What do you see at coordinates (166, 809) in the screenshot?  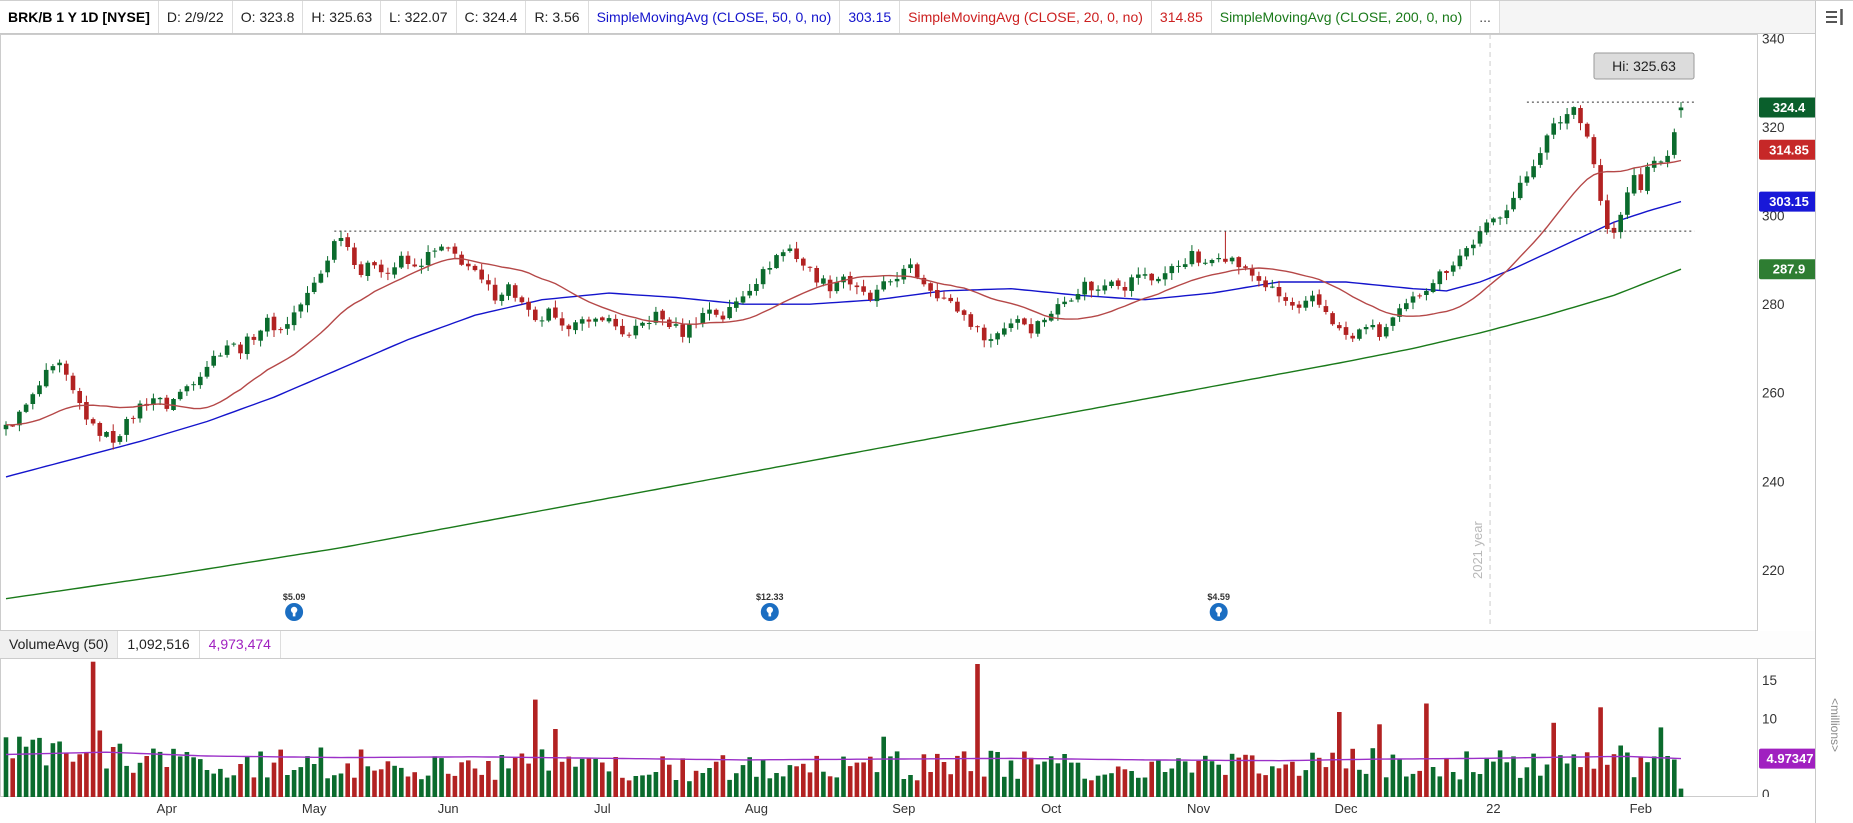 I see `time-axis-label: Apr` at bounding box center [166, 809].